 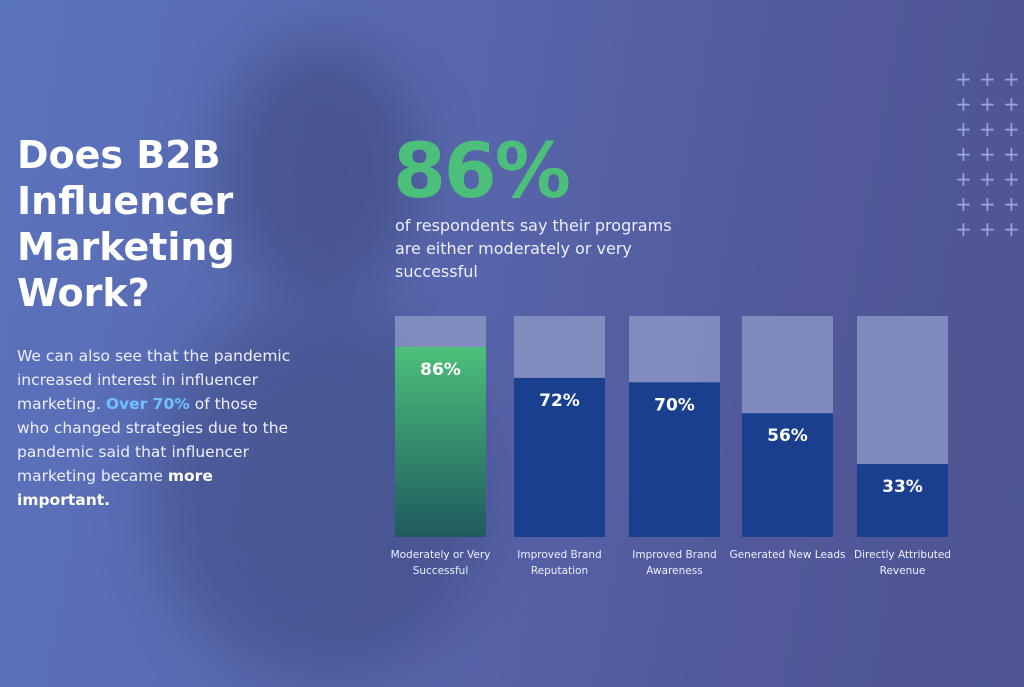 I want to click on background-photo-figure, so click(x=320, y=170).